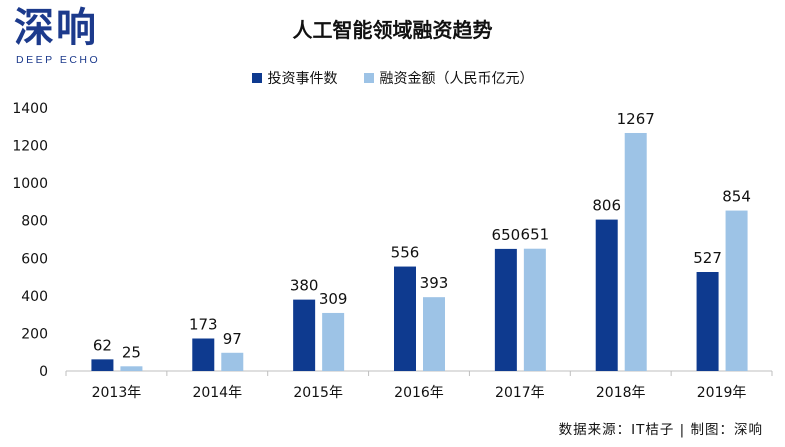 Image resolution: width=785 pixels, height=447 pixels. I want to click on y-tick-label: 800, so click(34, 222).